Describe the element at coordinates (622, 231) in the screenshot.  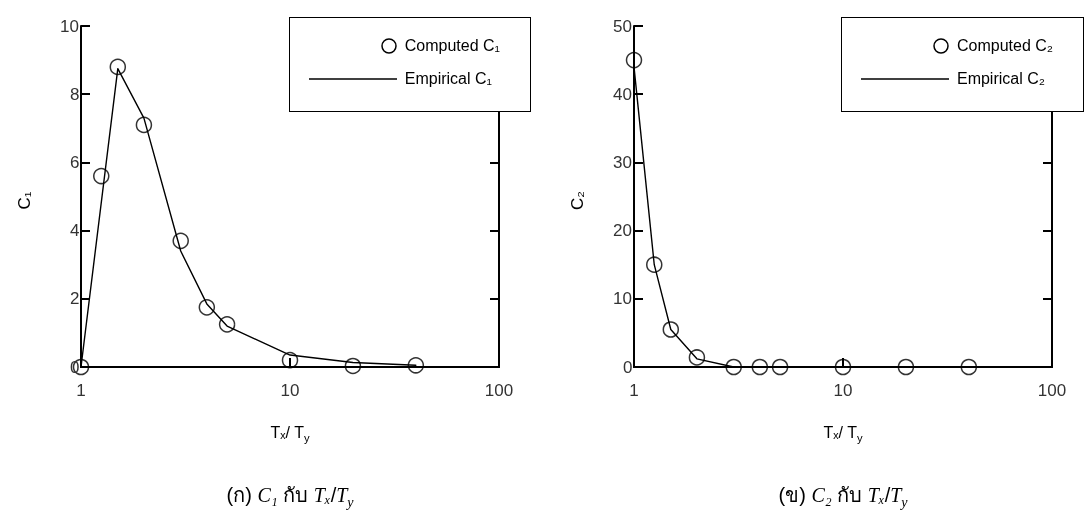
I see `y-tick-label: 20` at that location.